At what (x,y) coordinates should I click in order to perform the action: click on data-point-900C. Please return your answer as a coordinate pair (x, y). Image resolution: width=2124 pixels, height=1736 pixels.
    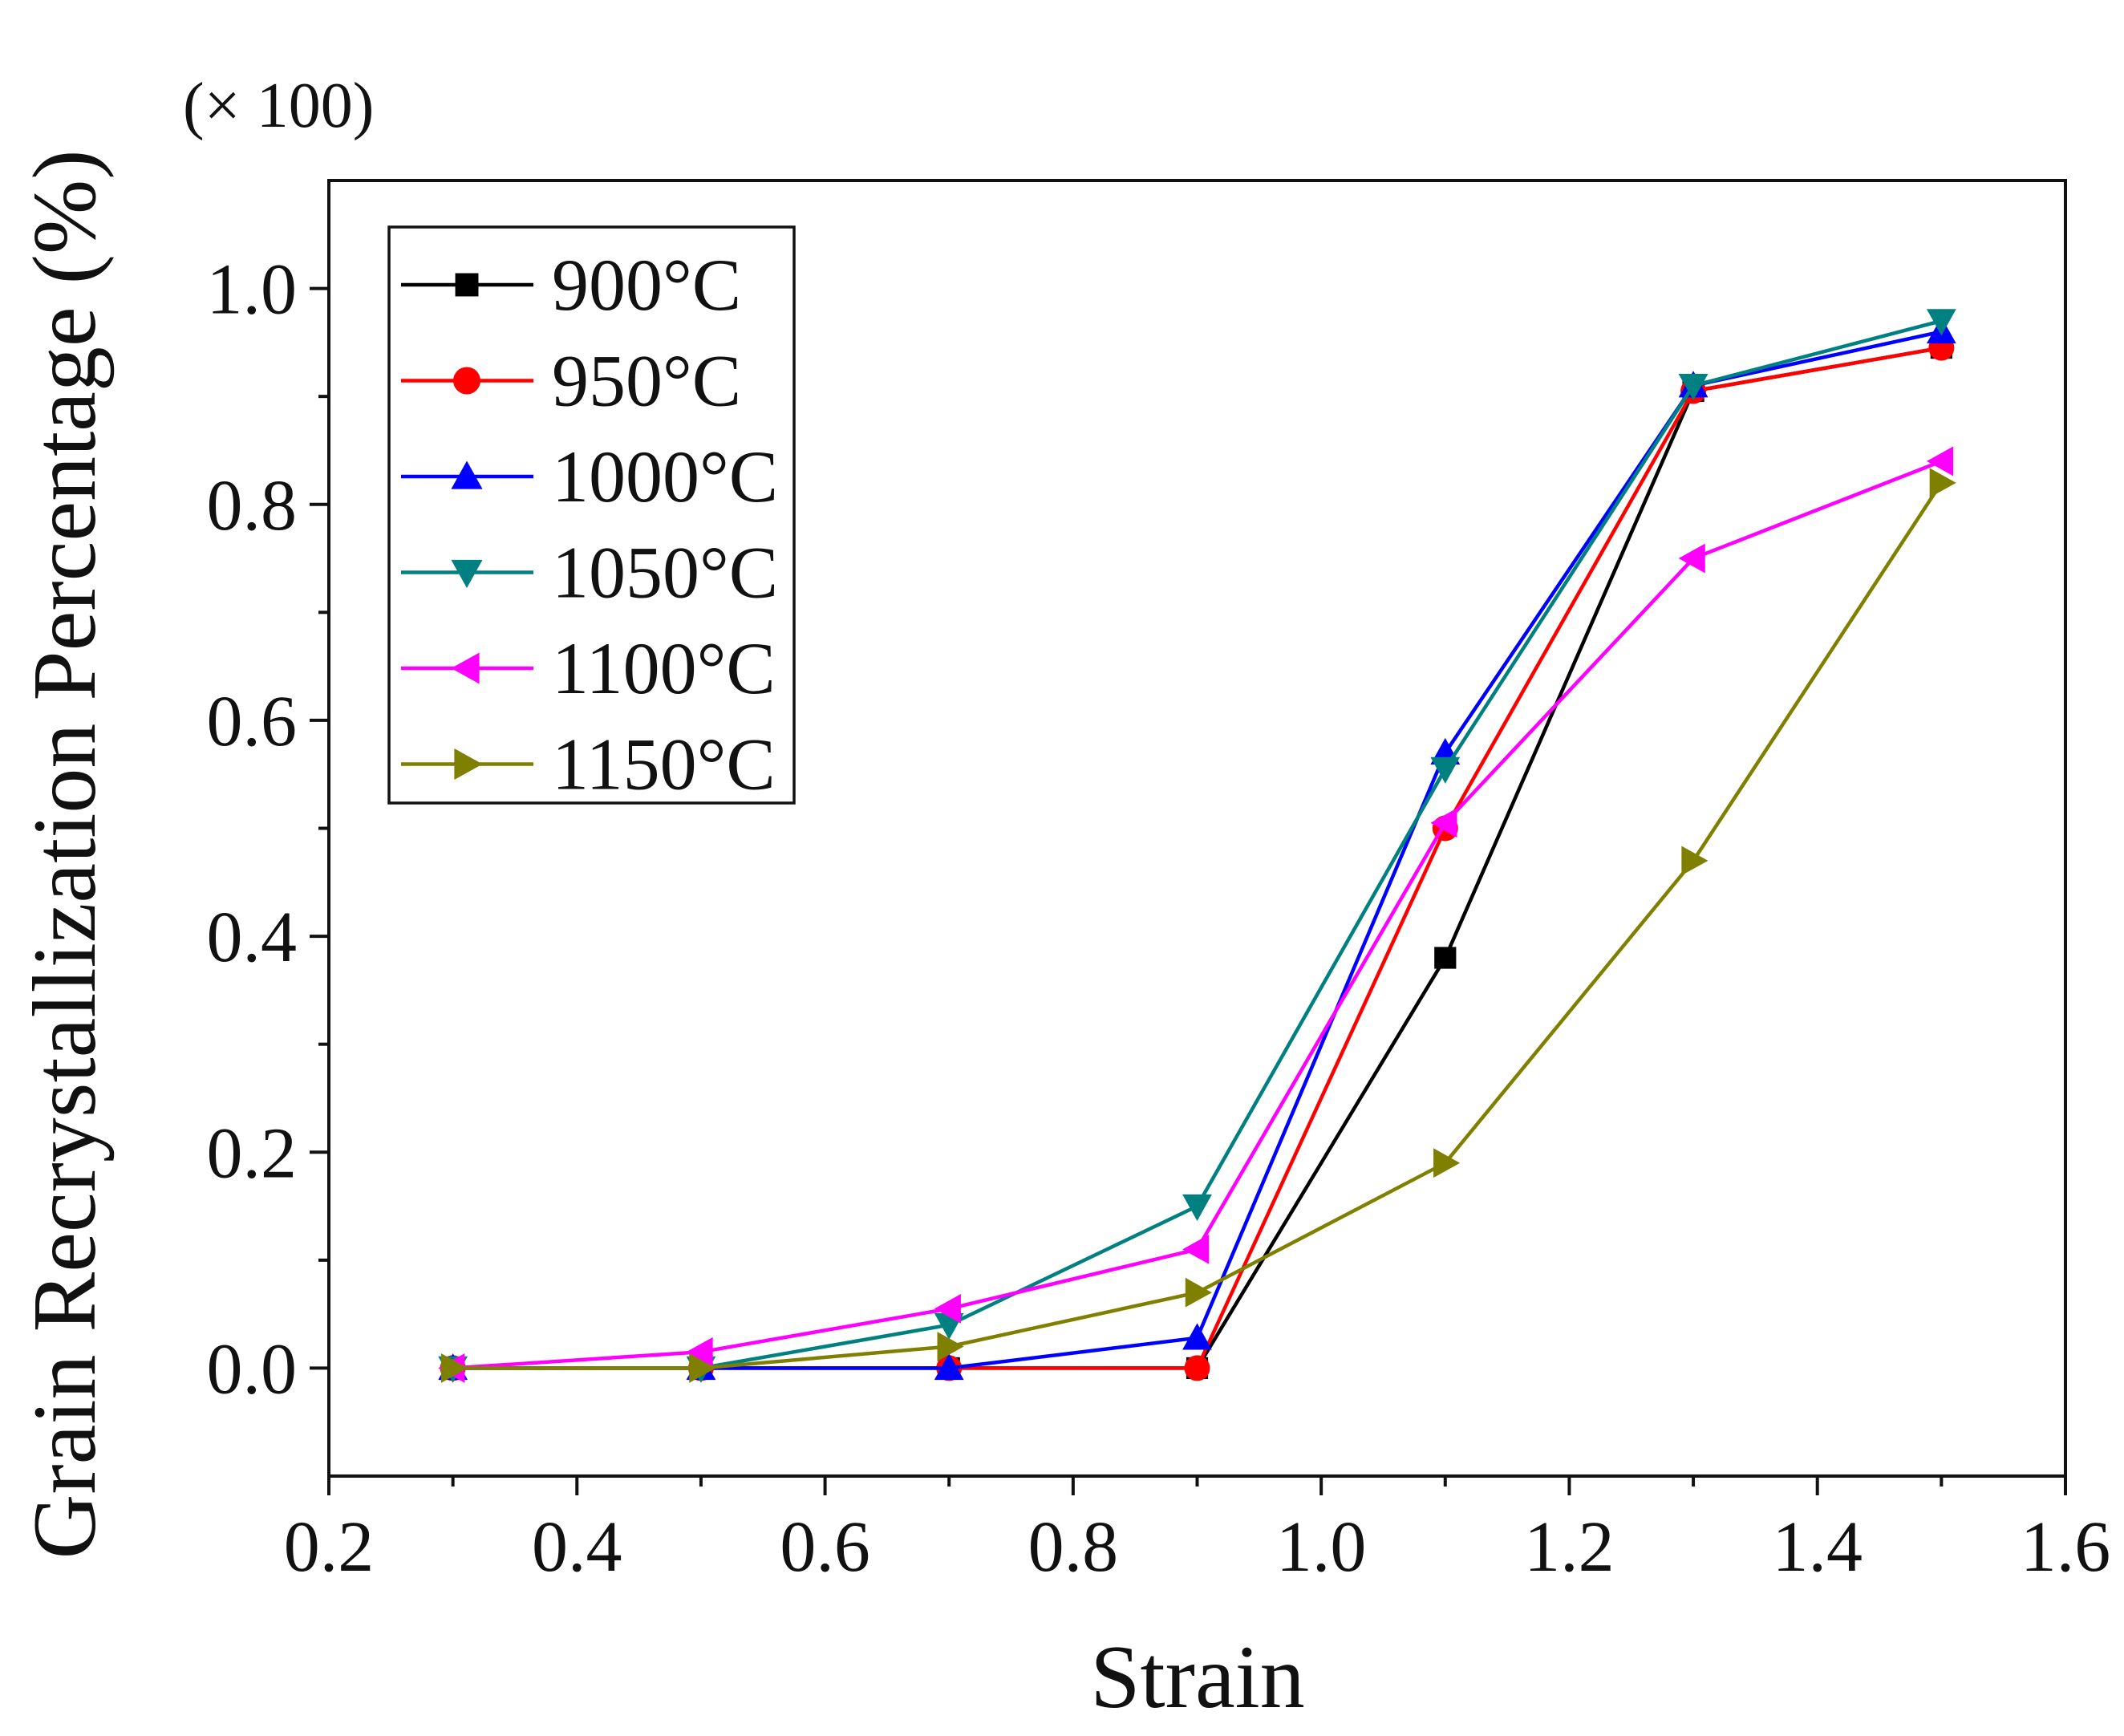
    Looking at the image, I should click on (1445, 958).